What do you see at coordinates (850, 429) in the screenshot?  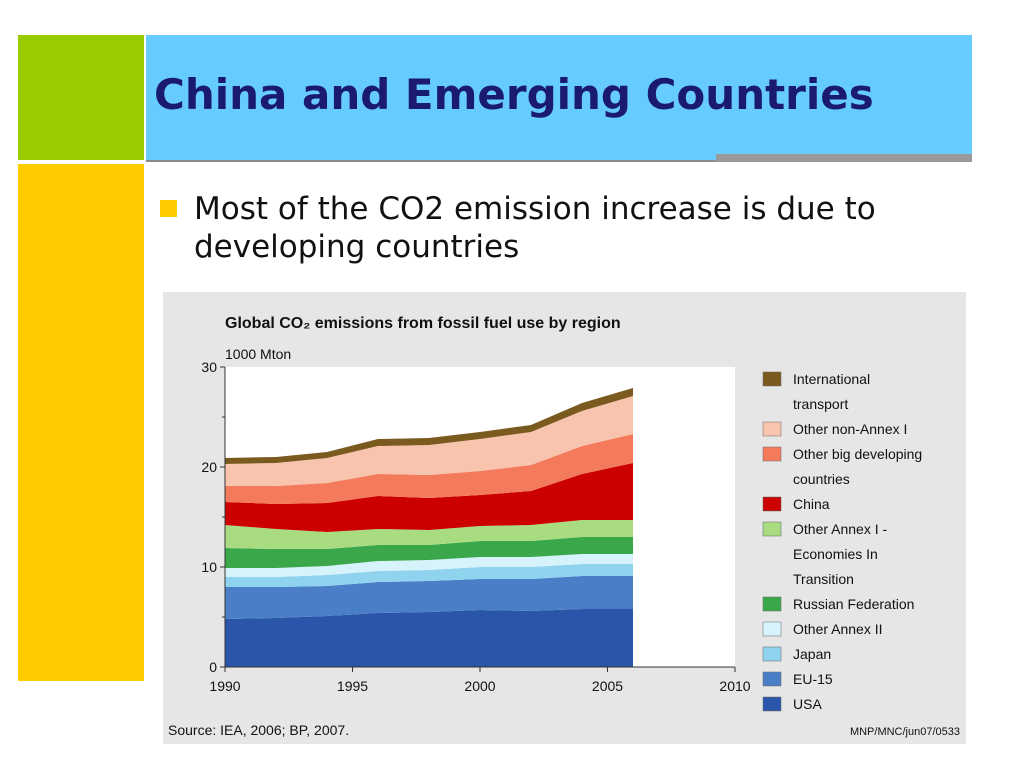 I see `legend-label-1: Other non-Annex I` at bounding box center [850, 429].